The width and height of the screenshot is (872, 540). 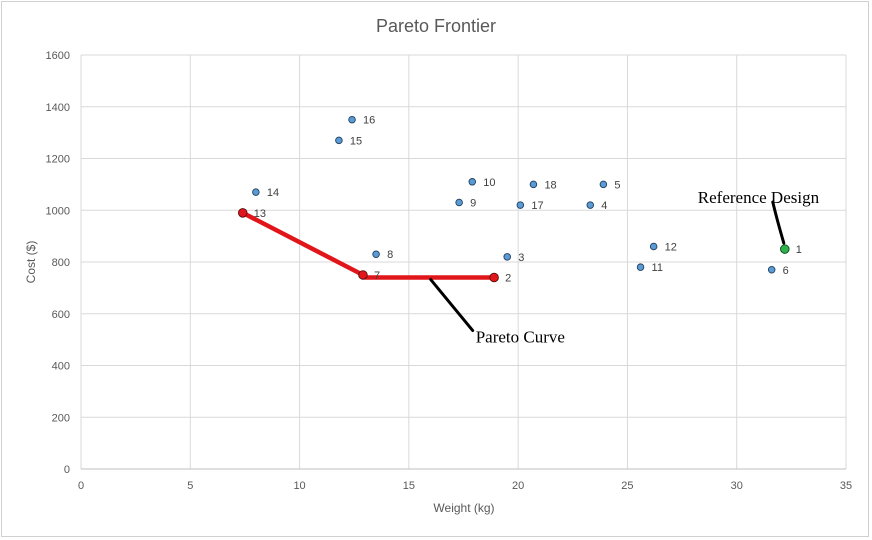 What do you see at coordinates (604, 206) in the screenshot?
I see `point-4-label: 4` at bounding box center [604, 206].